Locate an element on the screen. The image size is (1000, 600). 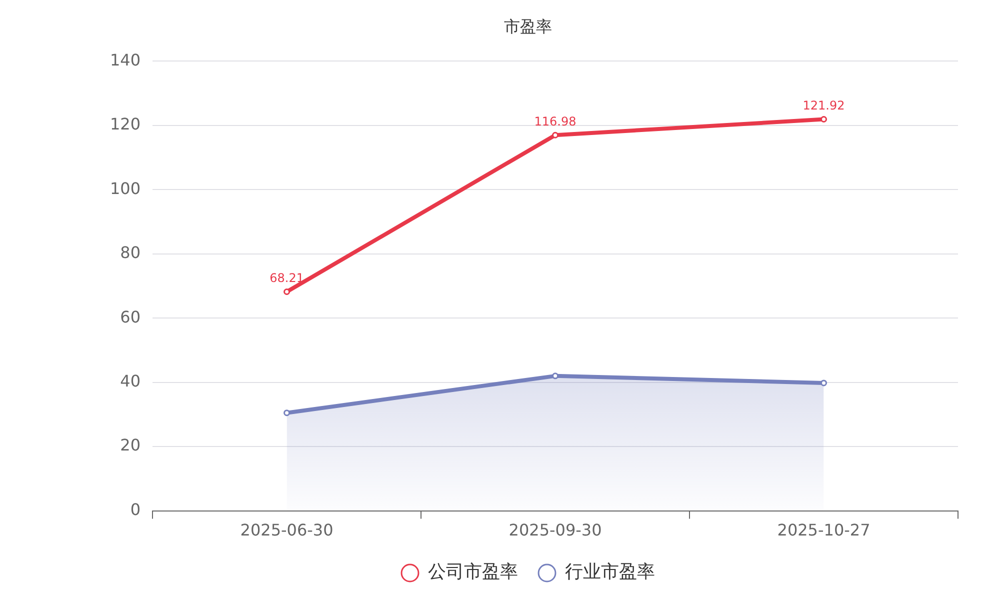
data-label: 68.21 is located at coordinates (287, 277).